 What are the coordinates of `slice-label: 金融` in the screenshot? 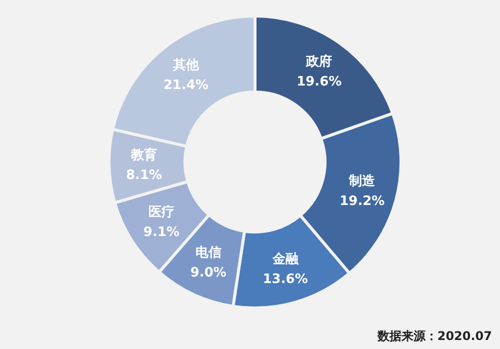 It's located at (285, 259).